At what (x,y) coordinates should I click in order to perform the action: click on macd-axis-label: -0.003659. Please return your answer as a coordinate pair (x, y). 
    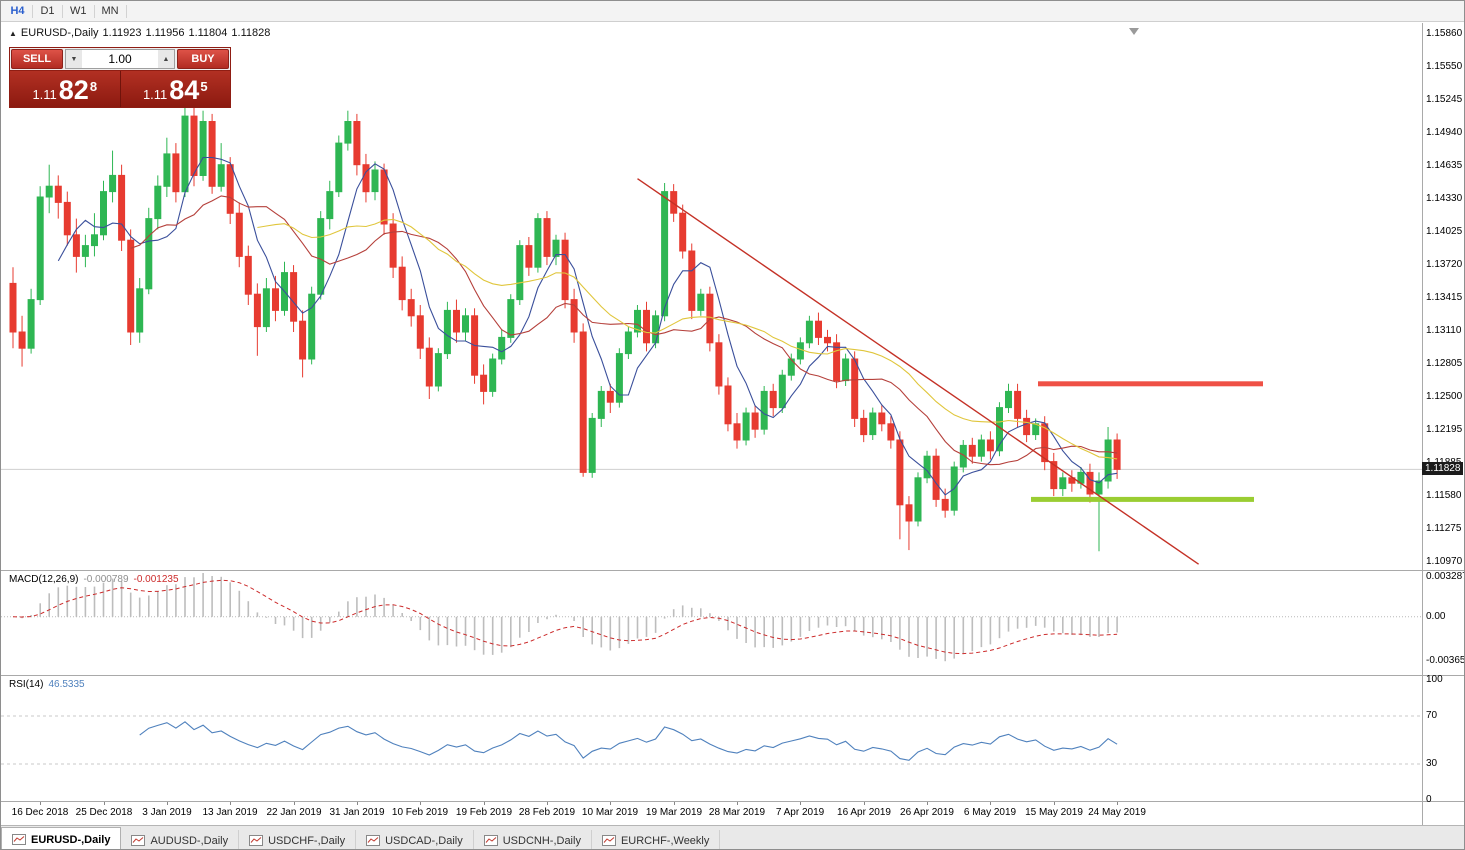
    Looking at the image, I should click on (1445, 660).